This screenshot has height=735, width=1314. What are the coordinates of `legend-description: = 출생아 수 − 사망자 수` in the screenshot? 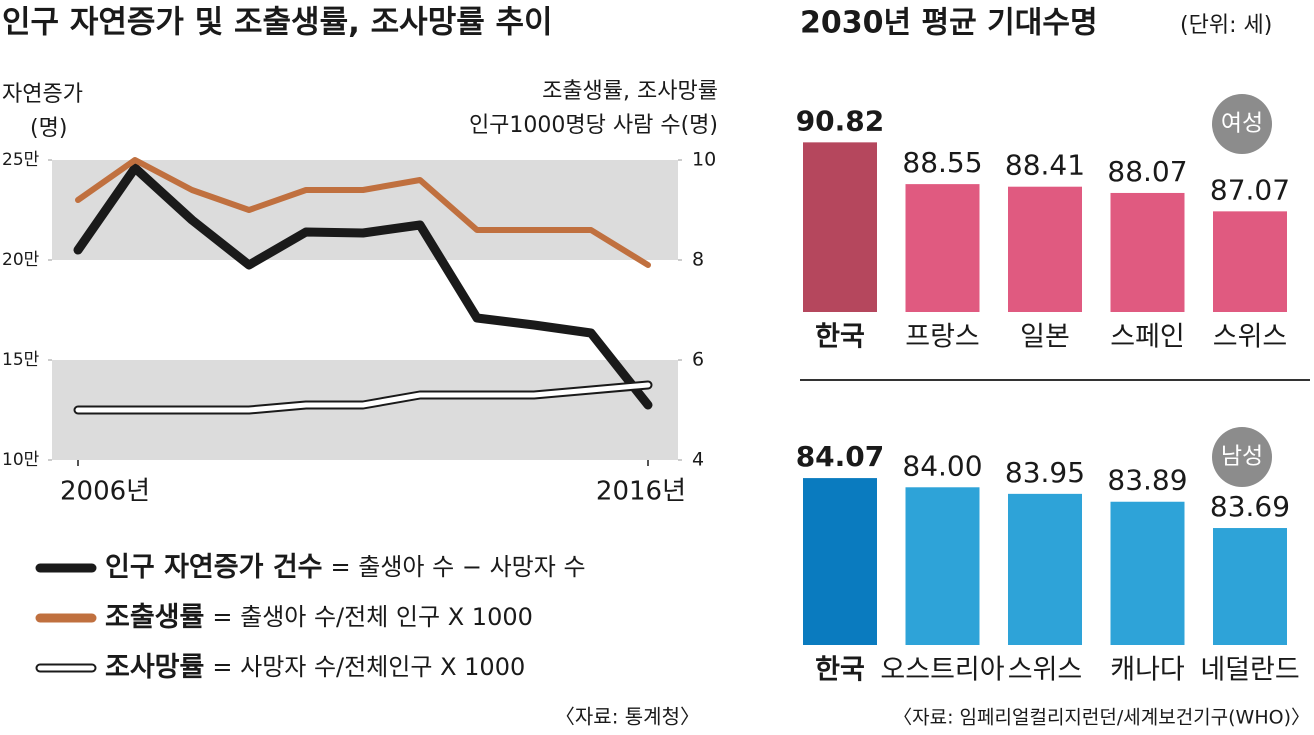 It's located at (458, 567).